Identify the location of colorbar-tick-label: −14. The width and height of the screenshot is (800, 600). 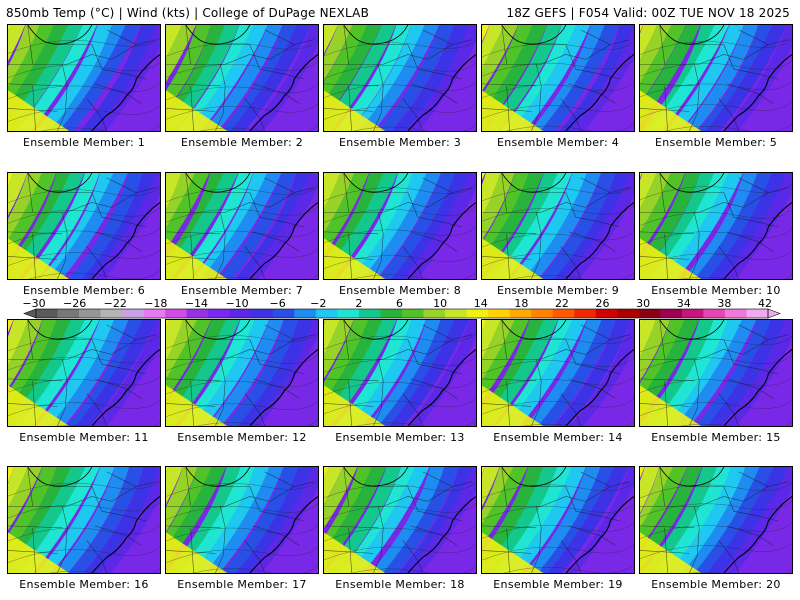
(196, 303).